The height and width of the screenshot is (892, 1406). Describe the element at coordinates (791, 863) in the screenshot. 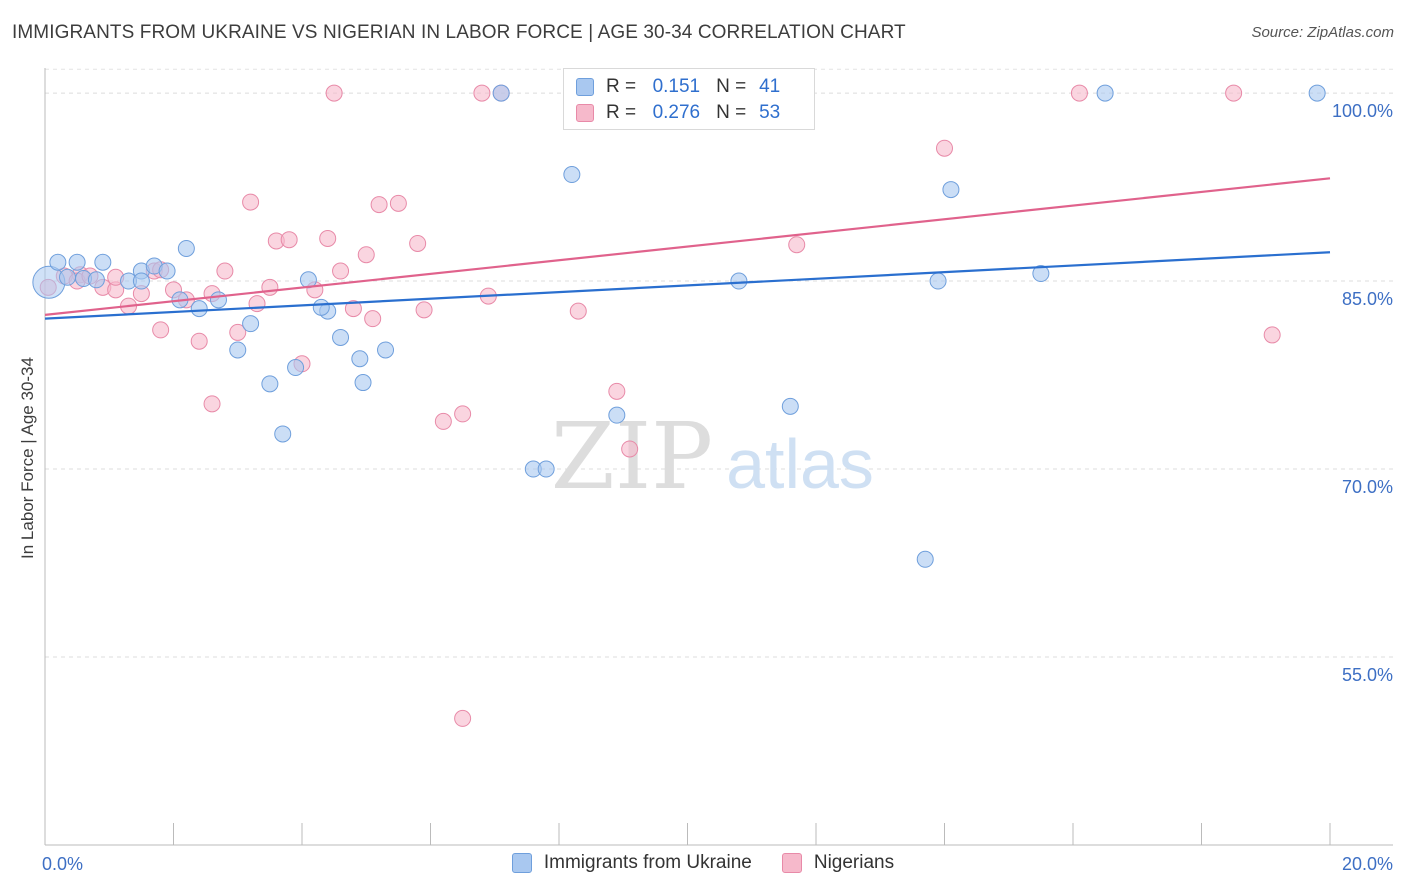

I see `series-swatch-pink` at that location.